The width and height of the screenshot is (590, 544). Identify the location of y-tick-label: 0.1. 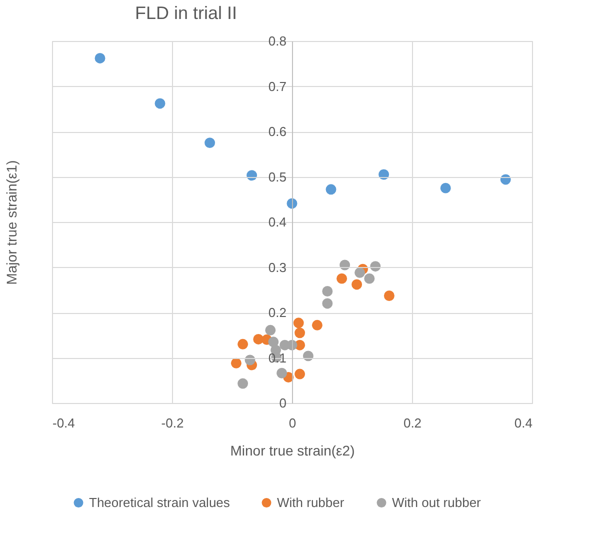
(277, 358).